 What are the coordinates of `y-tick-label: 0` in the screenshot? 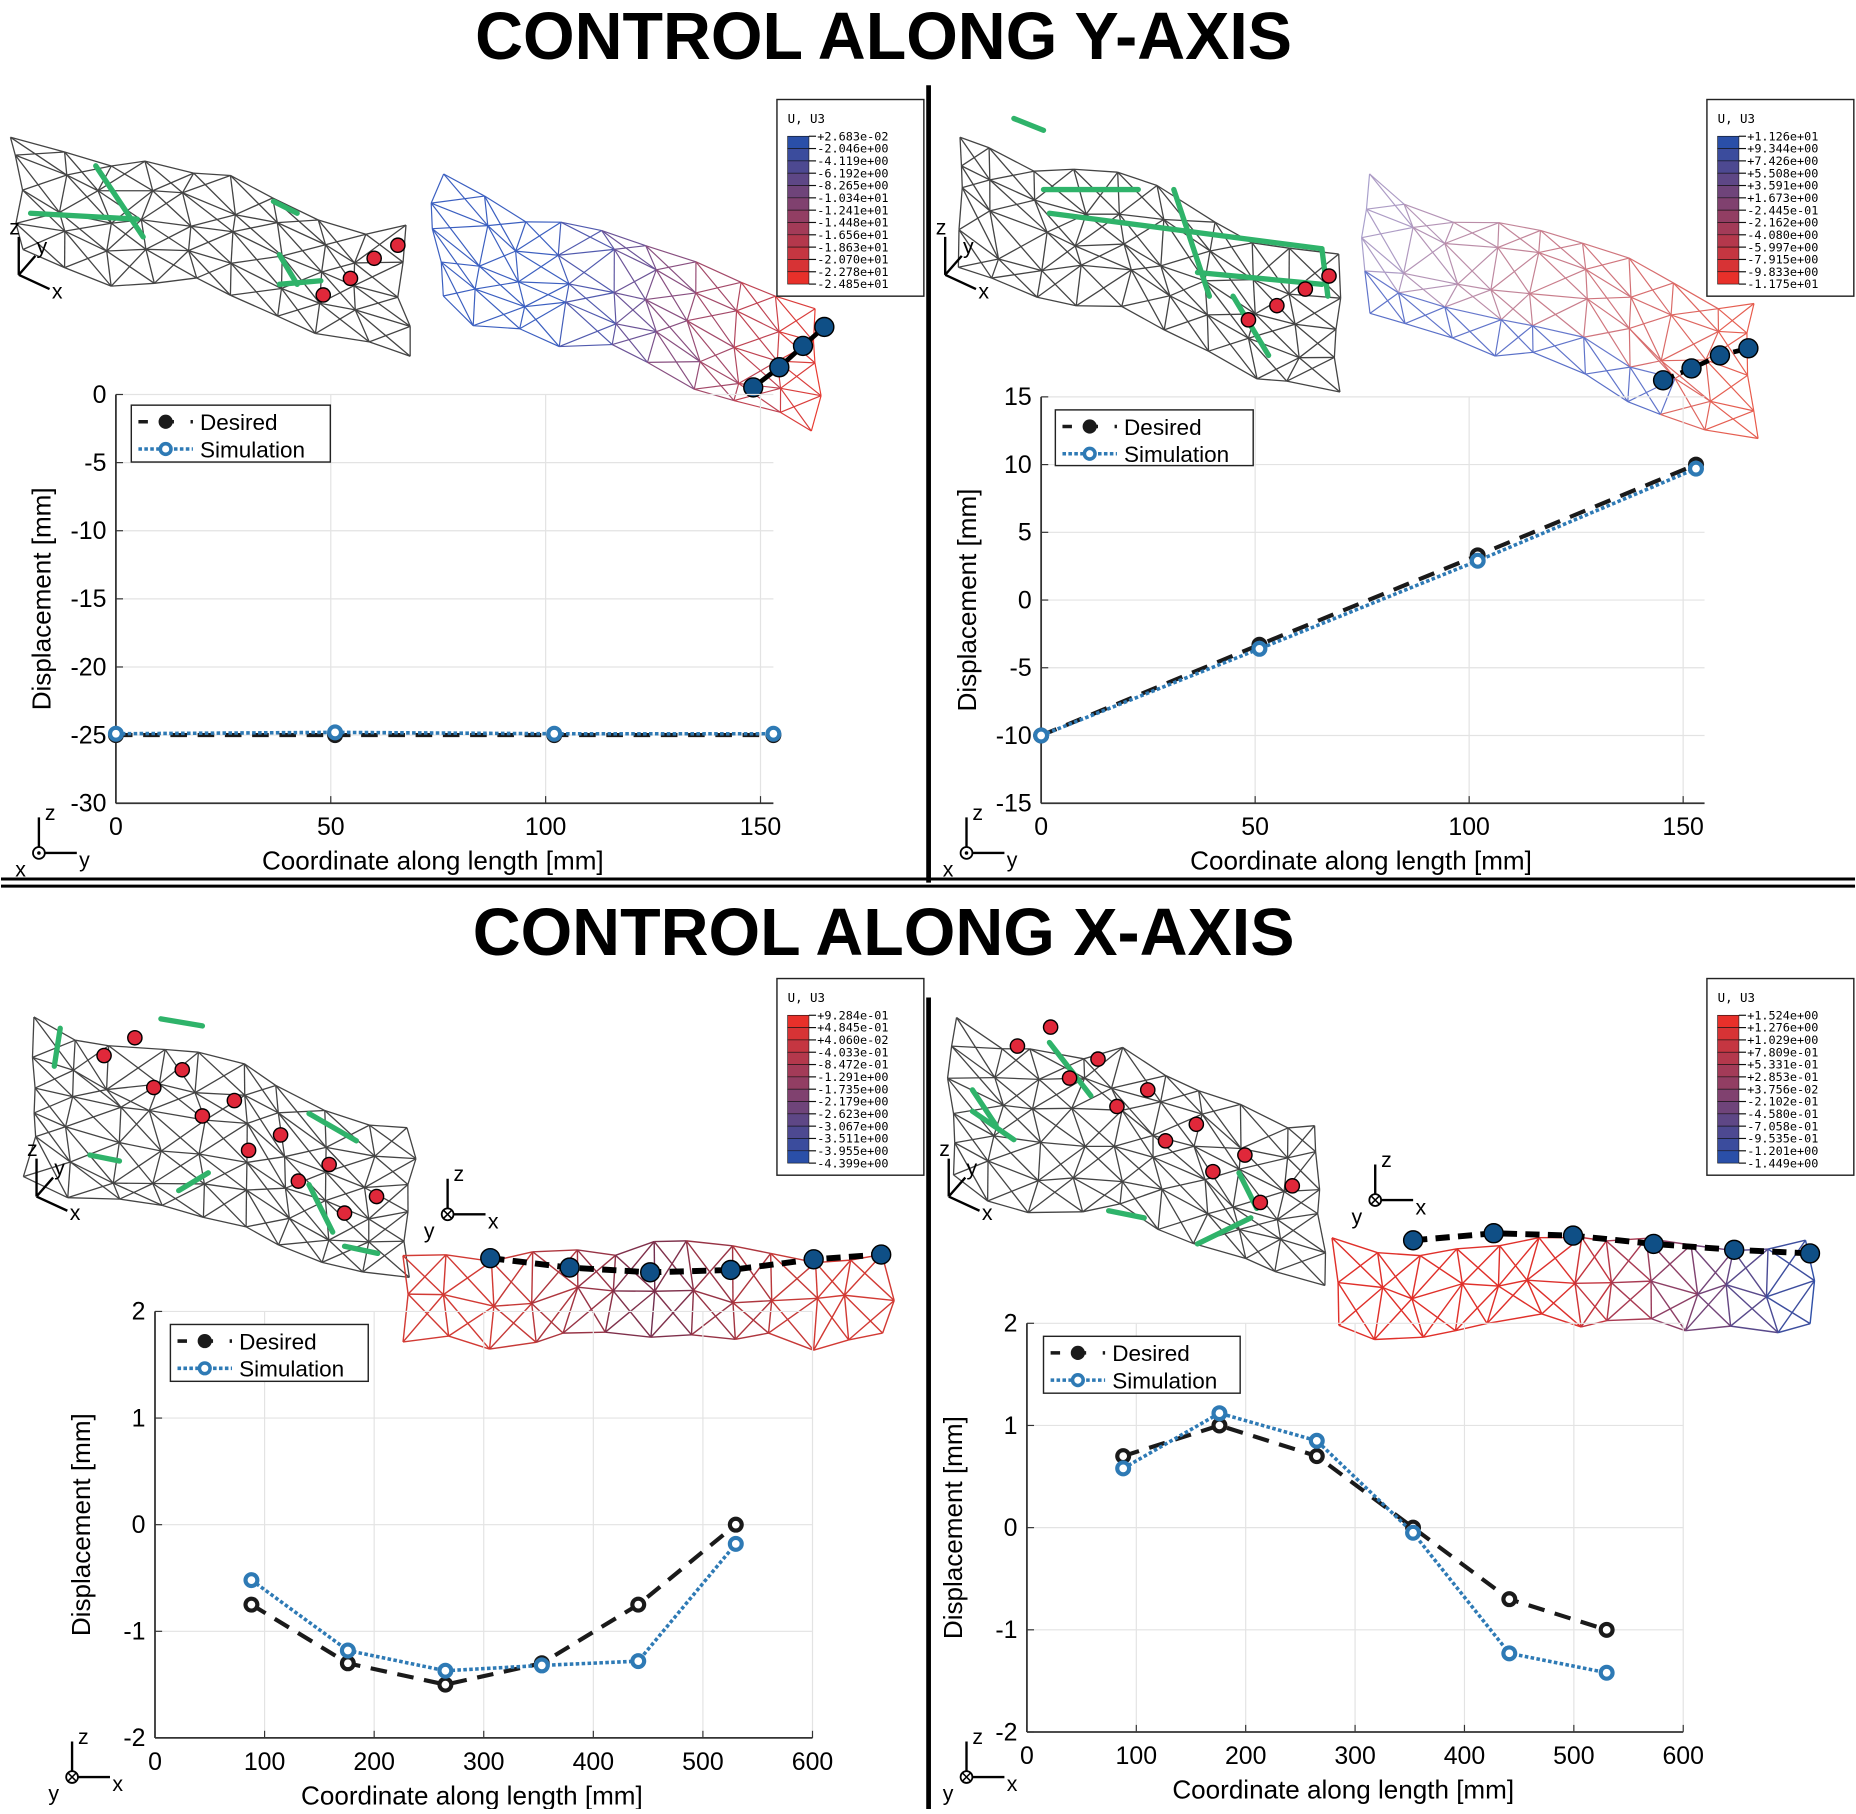 It's located at (139, 1525).